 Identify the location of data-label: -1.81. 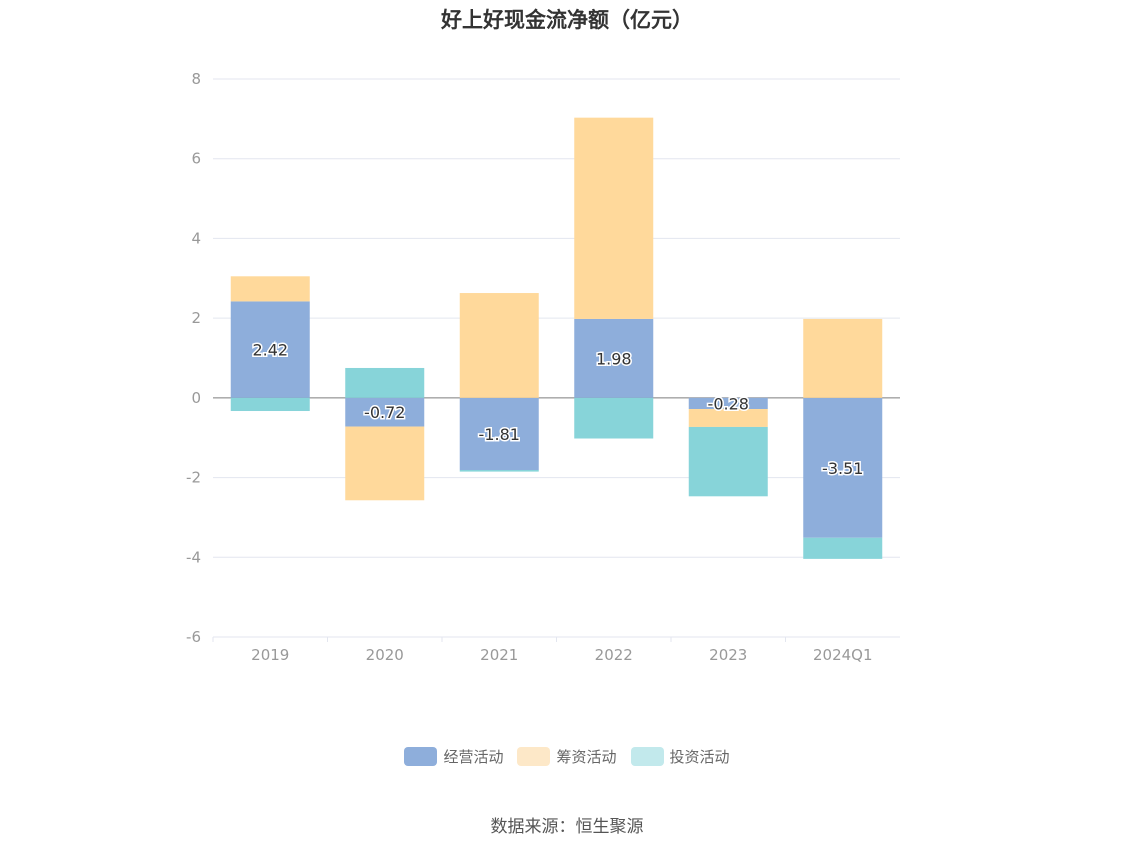
(499, 434).